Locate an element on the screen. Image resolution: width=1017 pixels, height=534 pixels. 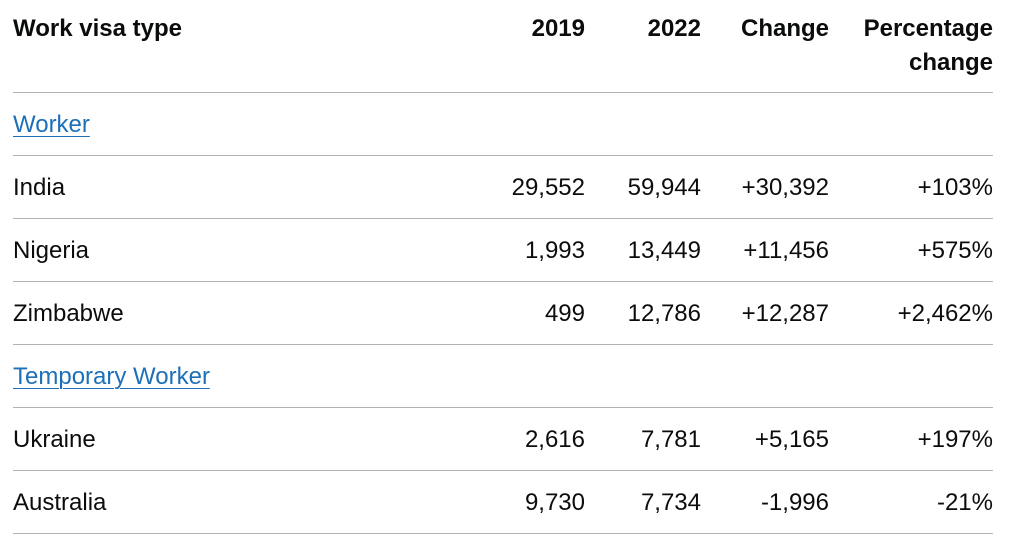
change-cell: -1,996 is located at coordinates (765, 502).